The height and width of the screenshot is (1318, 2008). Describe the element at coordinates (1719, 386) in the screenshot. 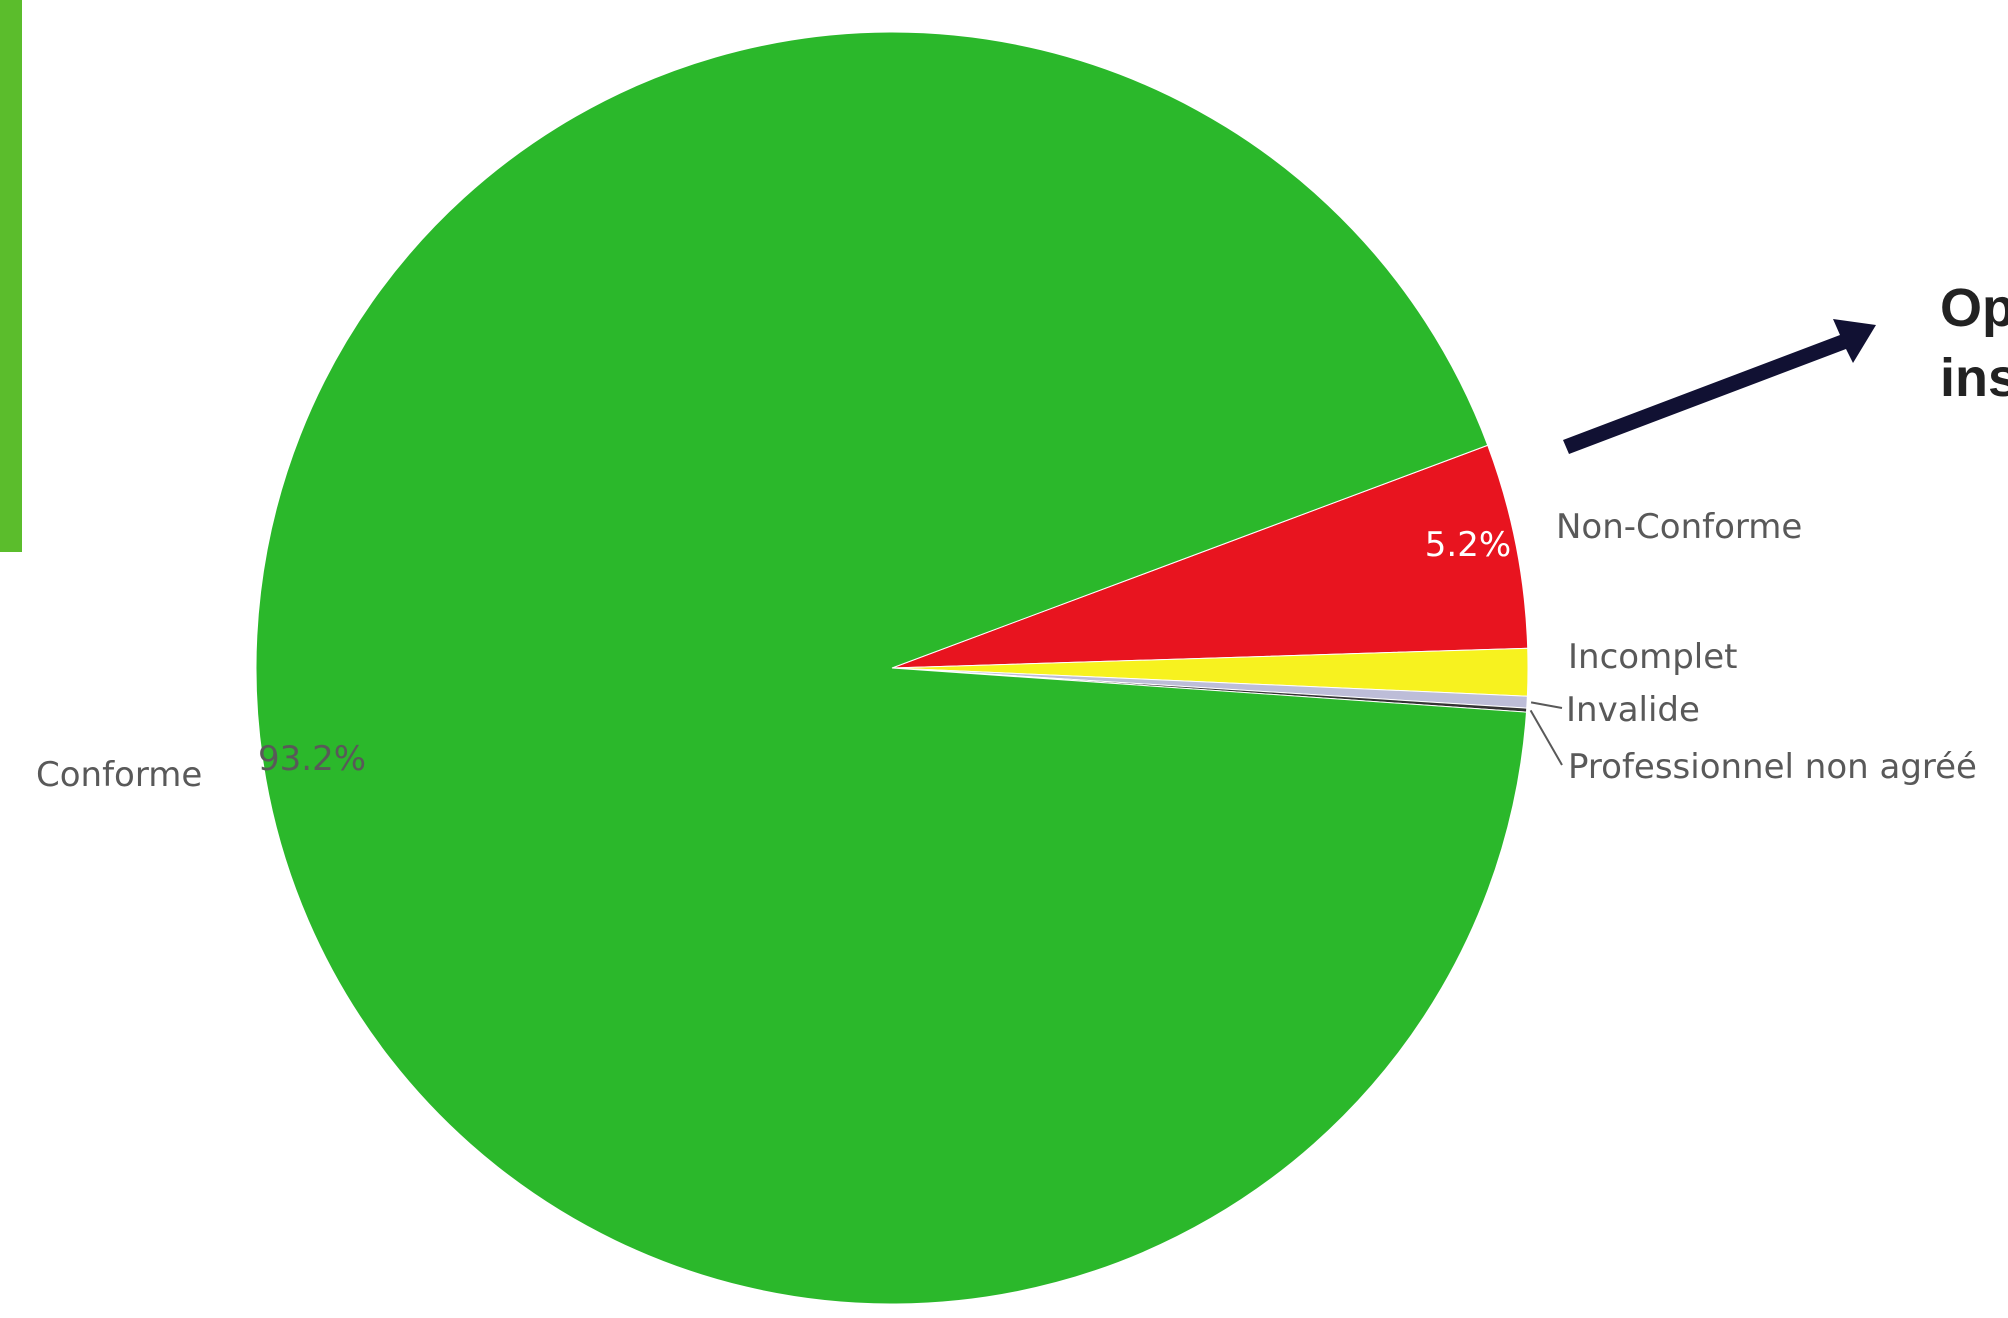

I see `arrow-icon` at that location.